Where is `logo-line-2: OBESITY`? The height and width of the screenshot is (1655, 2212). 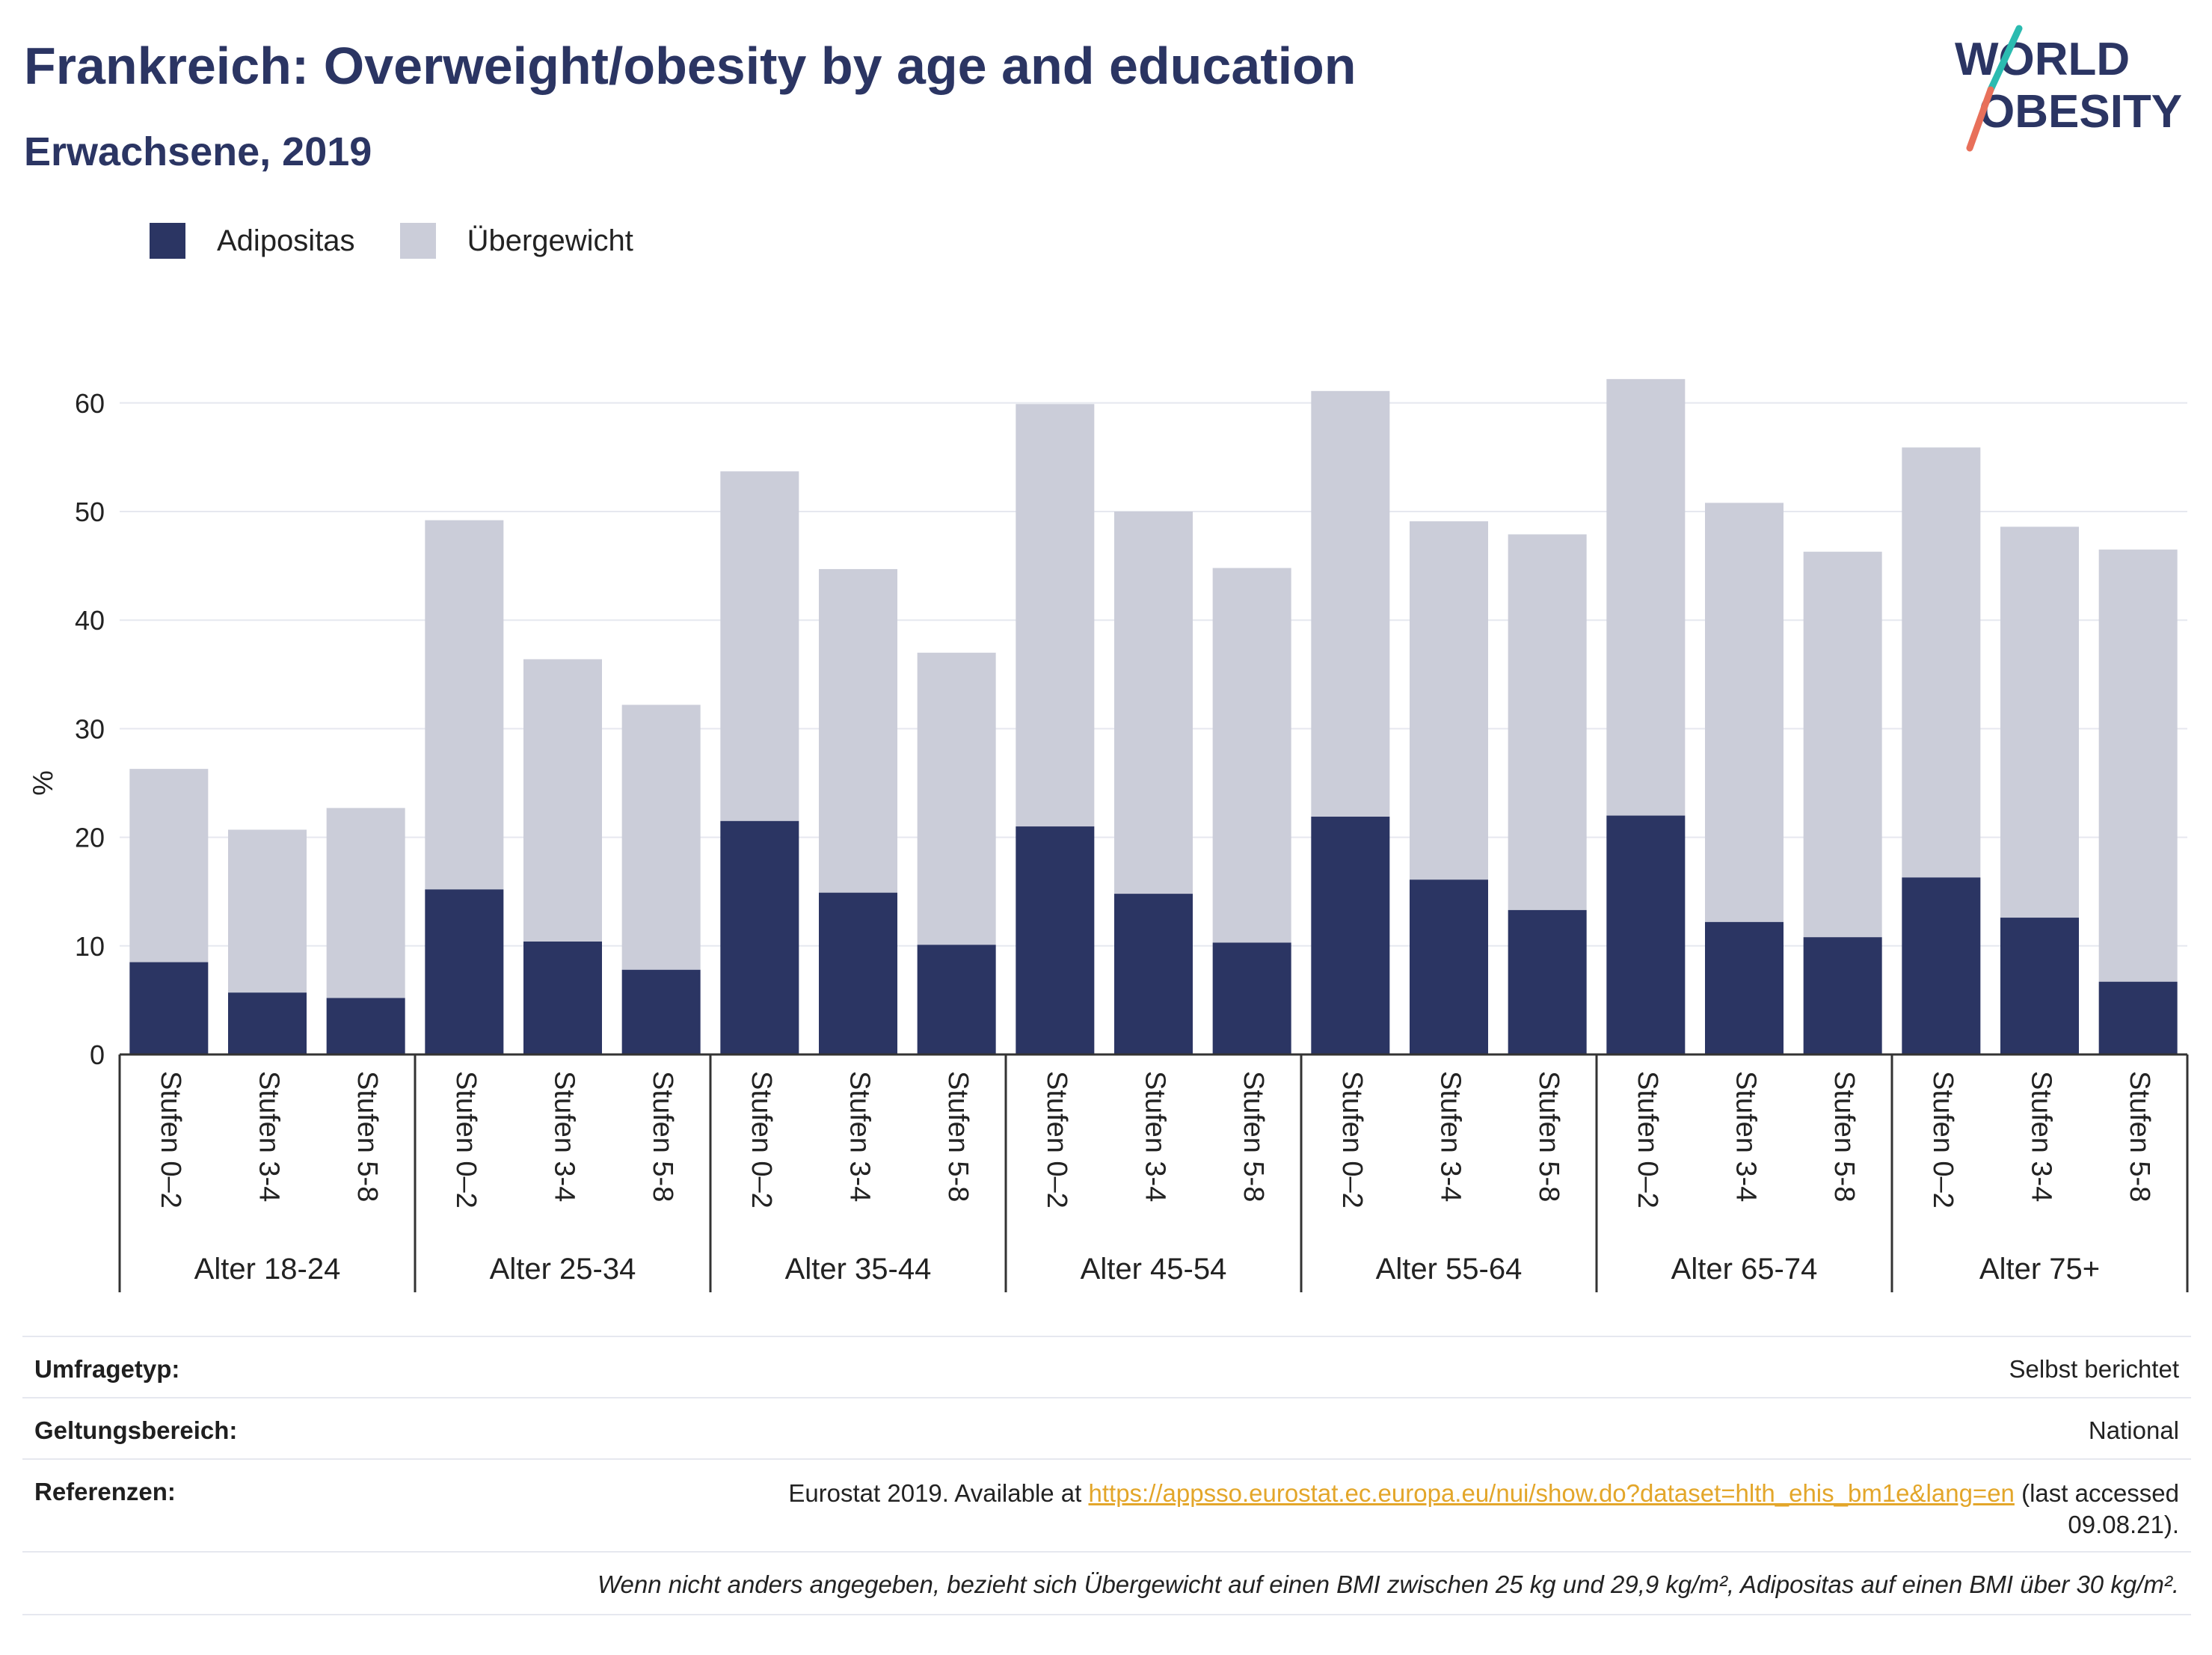
logo-line-2: OBESITY is located at coordinates (2080, 112).